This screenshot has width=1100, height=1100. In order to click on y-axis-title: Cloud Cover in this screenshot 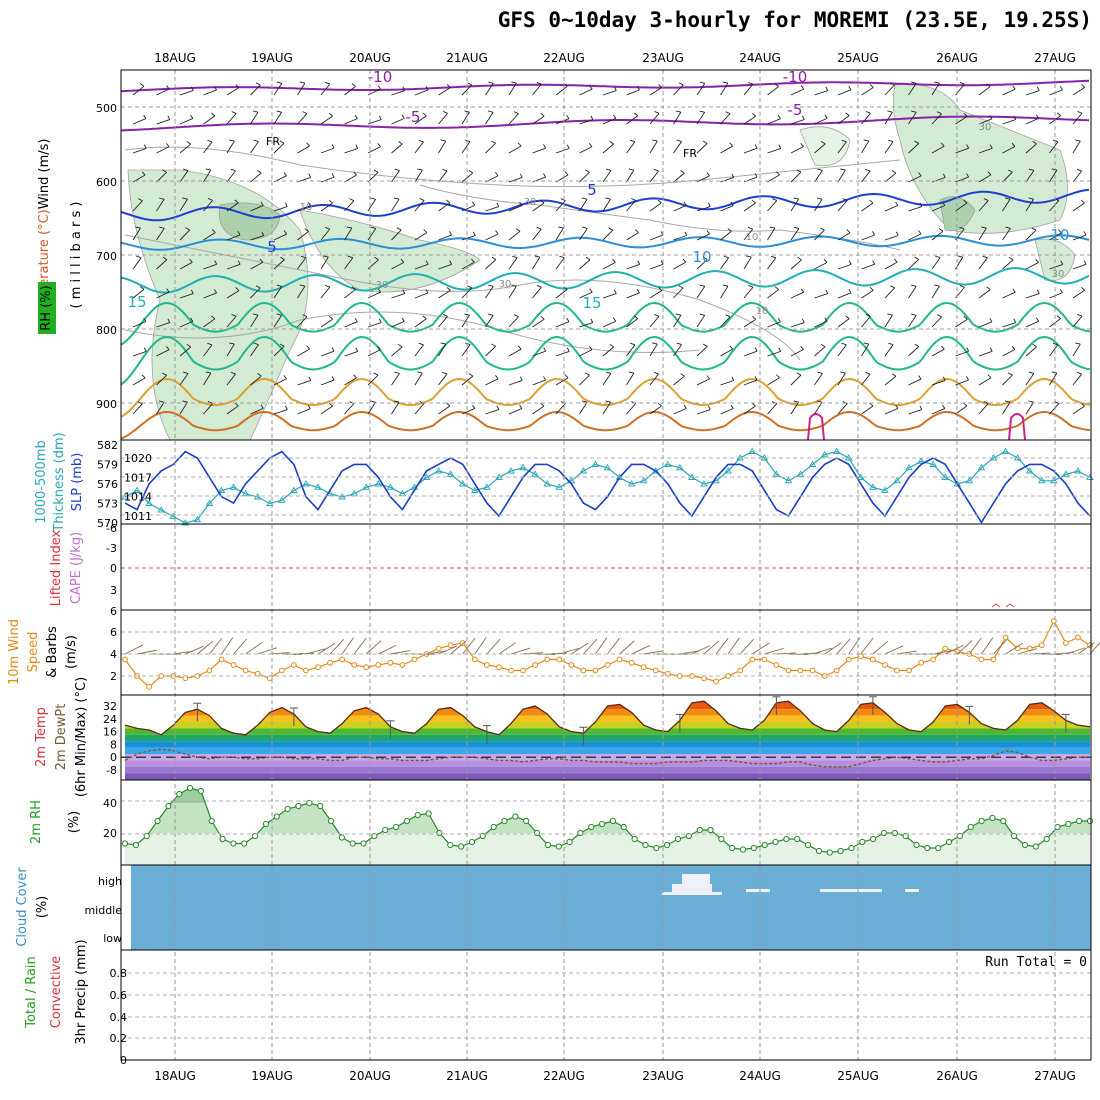, I will do `click(22, 907)`.